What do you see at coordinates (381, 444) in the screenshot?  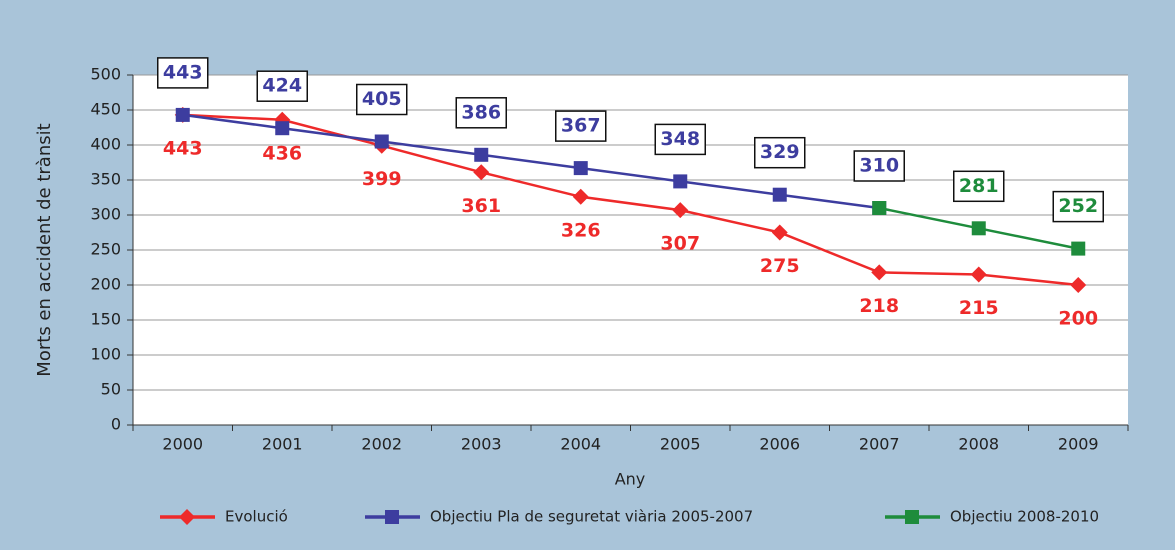 I see `x-tick-label: 2002` at bounding box center [381, 444].